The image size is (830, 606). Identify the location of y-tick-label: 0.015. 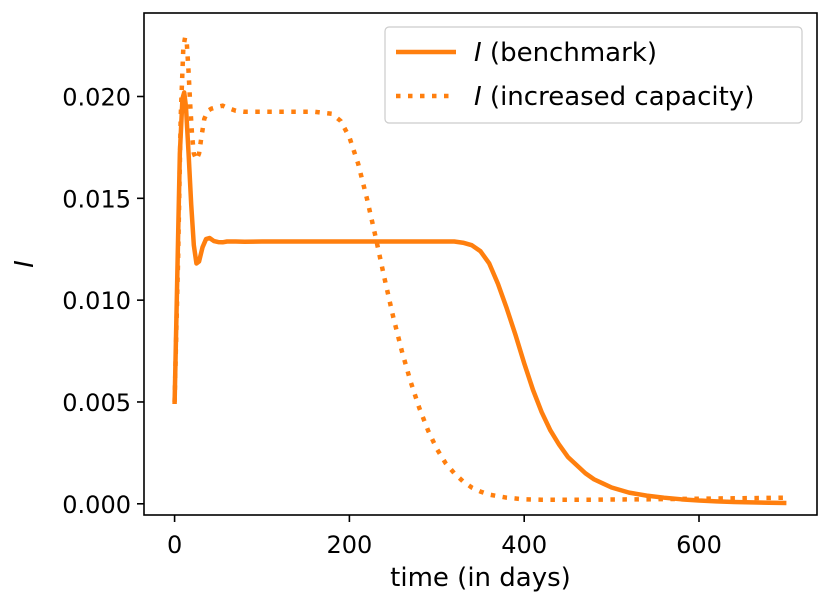
(96, 199).